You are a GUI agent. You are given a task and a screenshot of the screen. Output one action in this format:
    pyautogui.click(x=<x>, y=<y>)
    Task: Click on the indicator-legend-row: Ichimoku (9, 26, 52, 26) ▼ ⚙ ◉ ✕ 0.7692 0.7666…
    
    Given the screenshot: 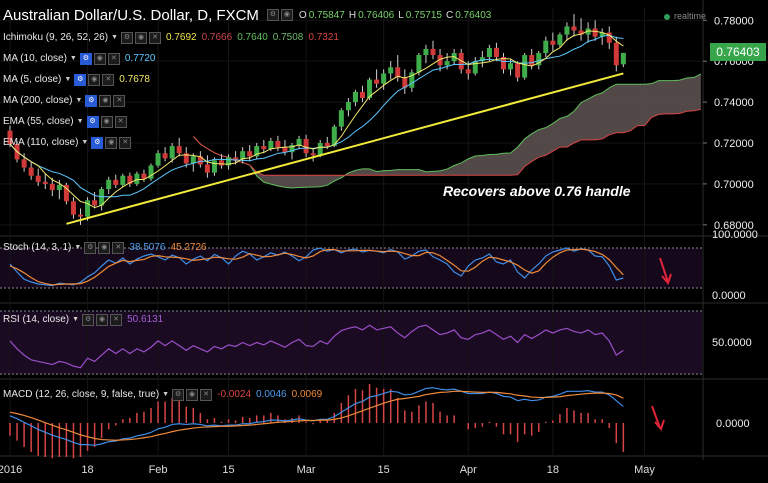 What is the action you would take?
    pyautogui.click(x=173, y=38)
    